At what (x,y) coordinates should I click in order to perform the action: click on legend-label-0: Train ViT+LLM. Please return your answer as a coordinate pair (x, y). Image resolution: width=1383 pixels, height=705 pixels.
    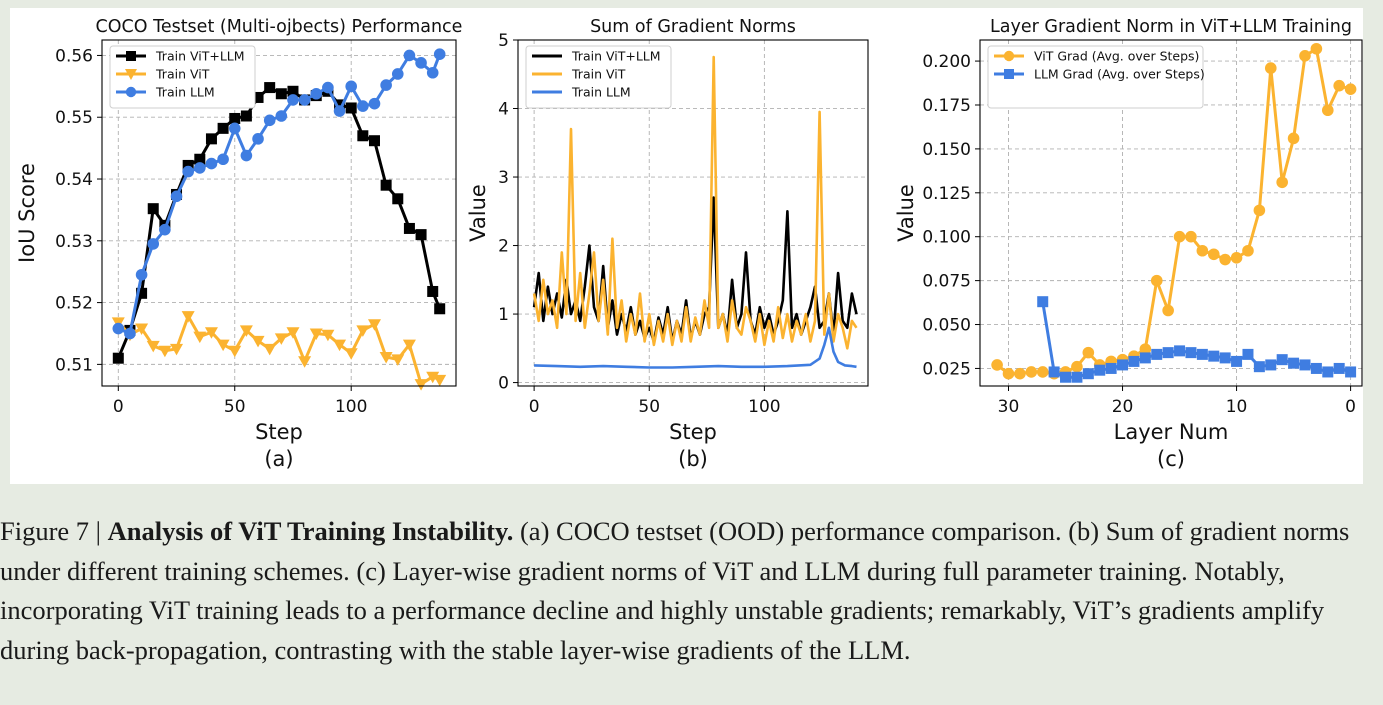
    Looking at the image, I should click on (616, 56).